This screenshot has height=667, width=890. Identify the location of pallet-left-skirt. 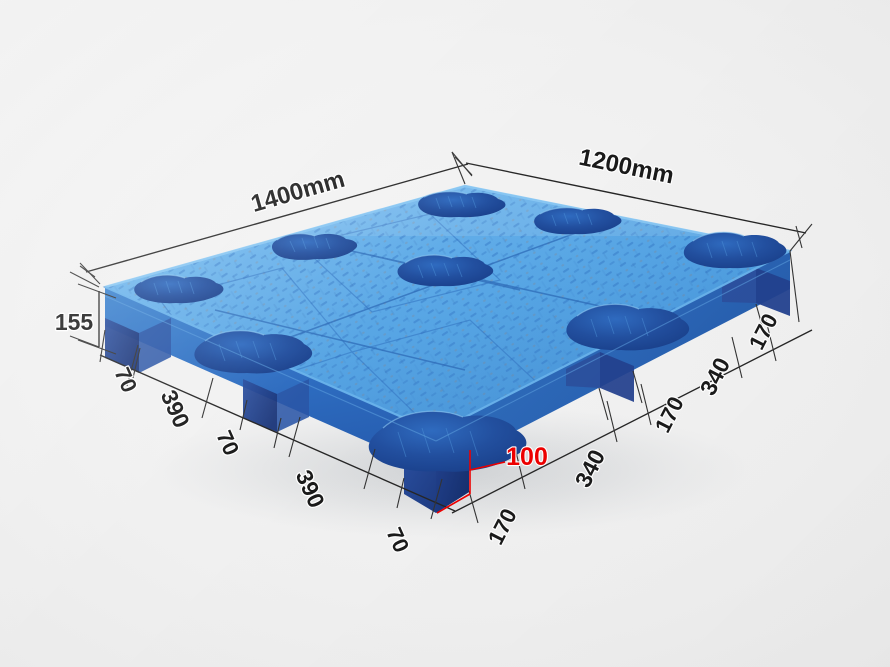
(270, 379).